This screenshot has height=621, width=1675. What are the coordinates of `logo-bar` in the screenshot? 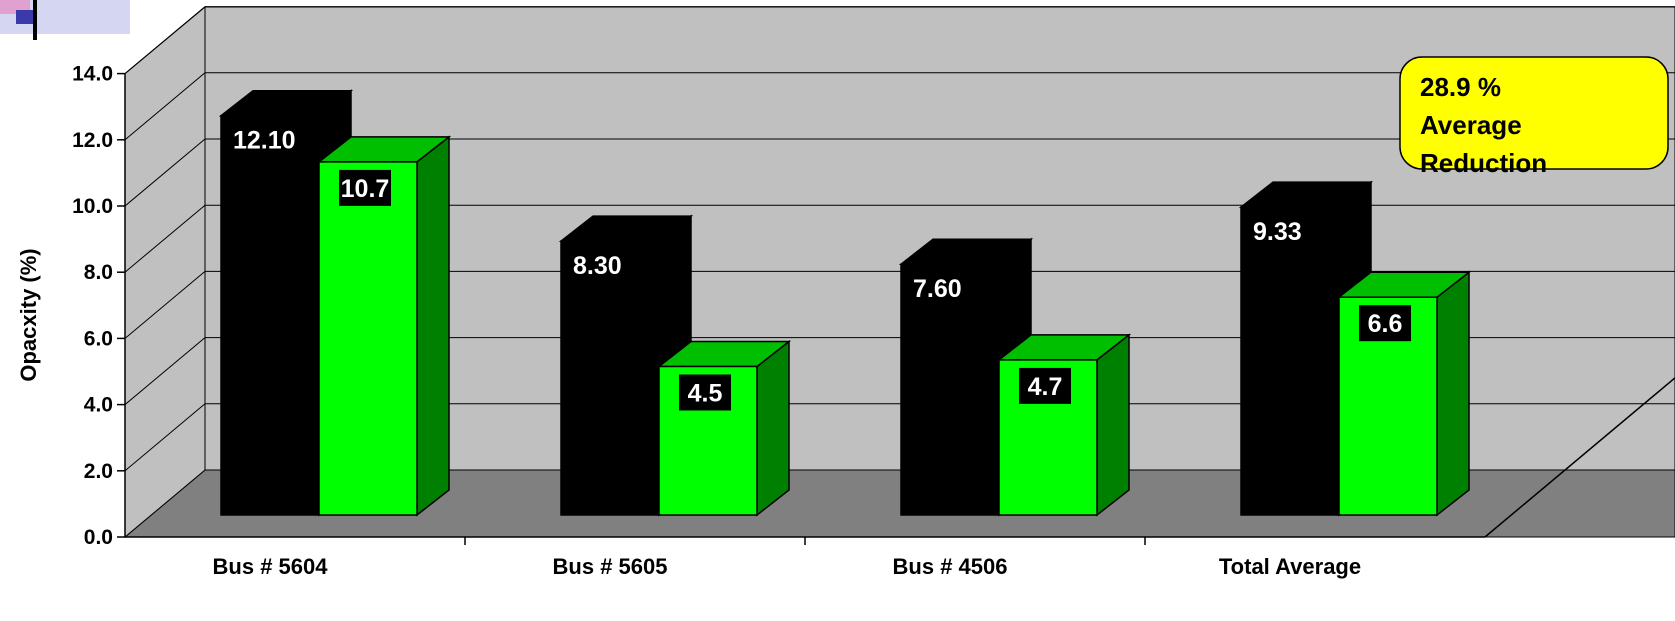 It's located at (35, 20).